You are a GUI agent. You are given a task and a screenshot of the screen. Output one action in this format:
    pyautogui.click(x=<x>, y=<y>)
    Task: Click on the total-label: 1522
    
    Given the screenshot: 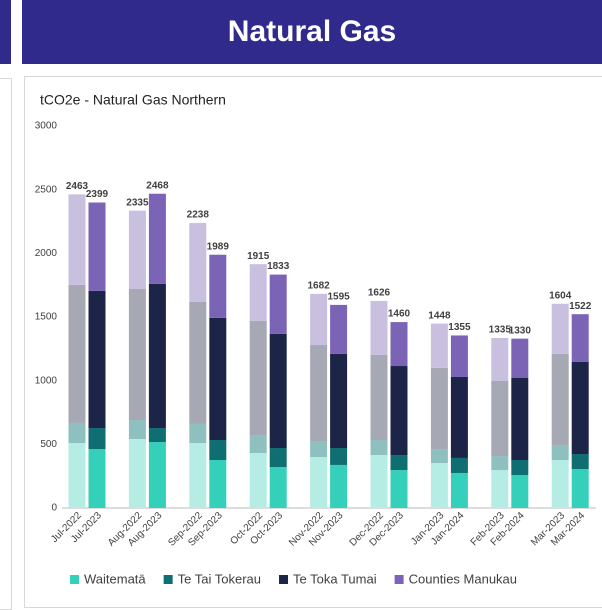 What is the action you would take?
    pyautogui.click(x=580, y=306)
    